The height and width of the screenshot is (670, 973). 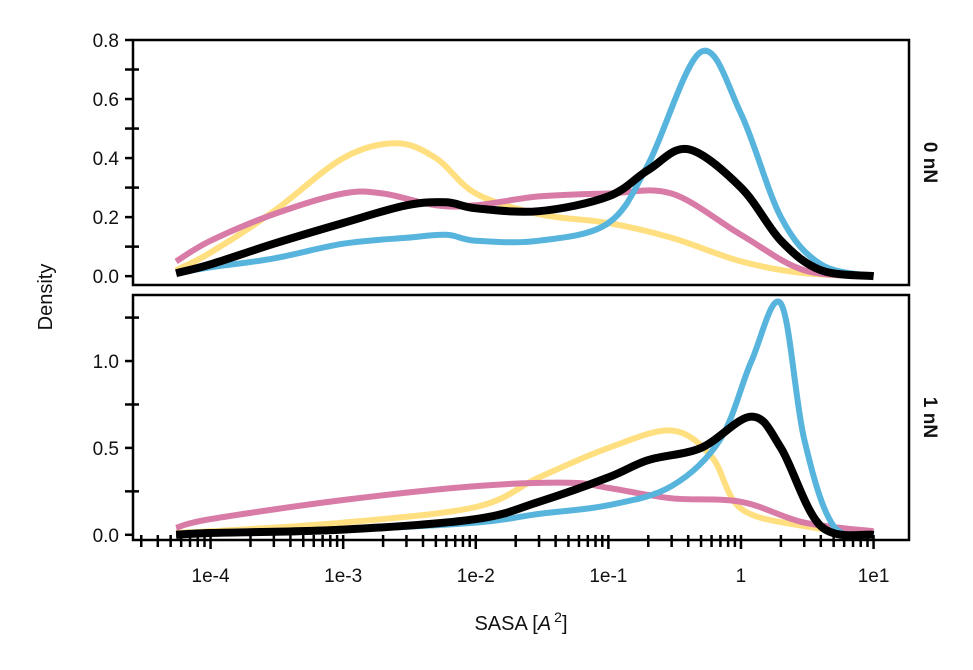 I want to click on y-tick-label: 0.4, so click(x=106, y=159).